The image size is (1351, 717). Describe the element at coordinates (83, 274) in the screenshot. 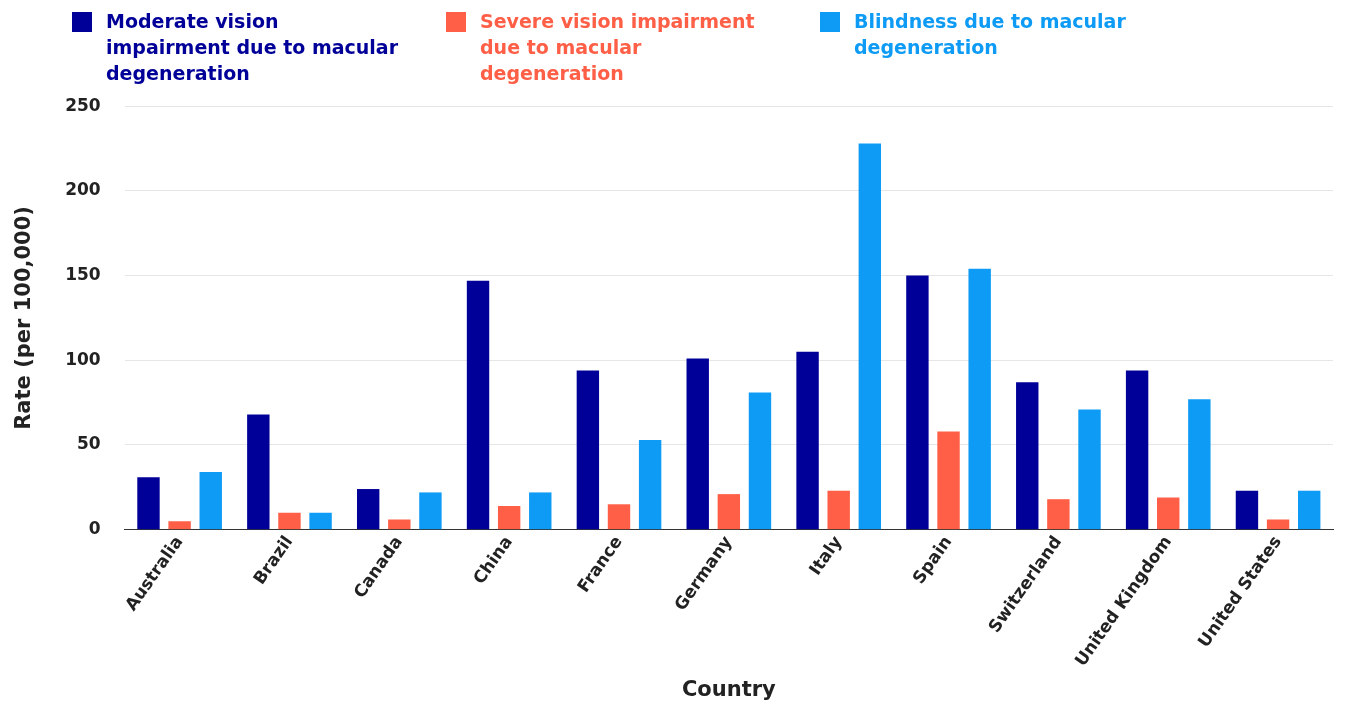

I see `y-tick-label: 150` at that location.